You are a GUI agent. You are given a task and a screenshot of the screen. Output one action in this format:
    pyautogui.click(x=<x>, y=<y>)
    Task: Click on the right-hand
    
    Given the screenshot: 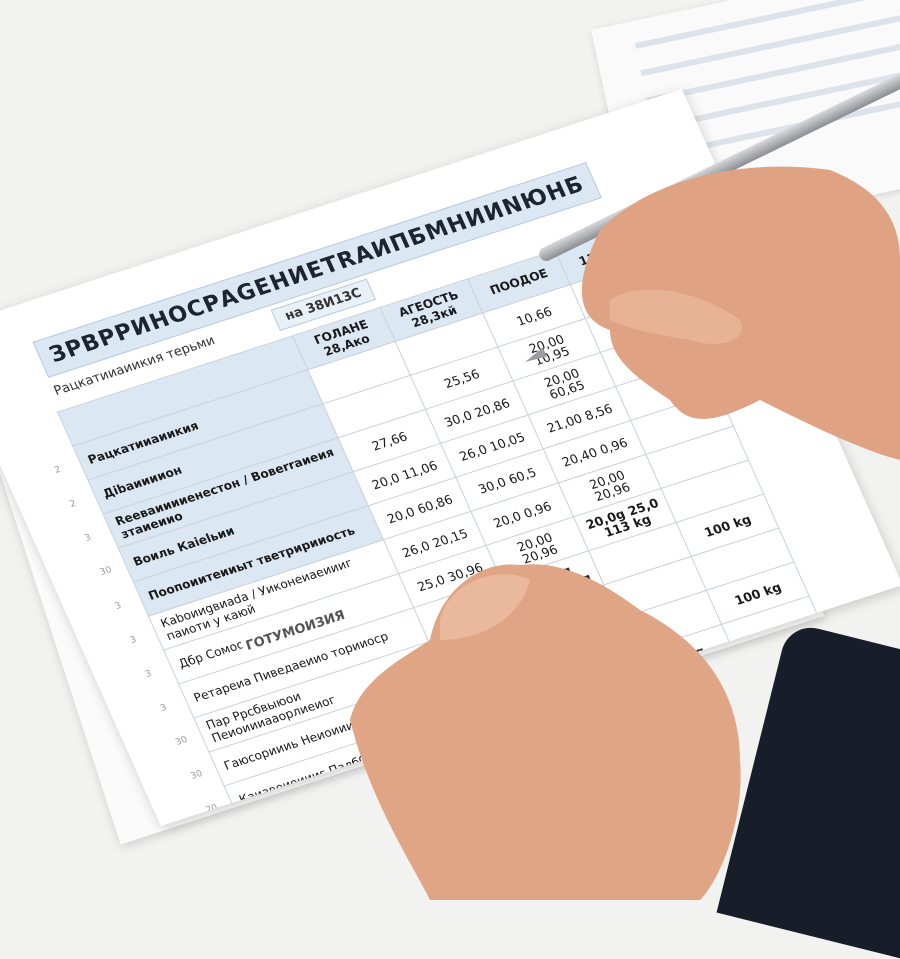 What is the action you would take?
    pyautogui.click(x=740, y=313)
    